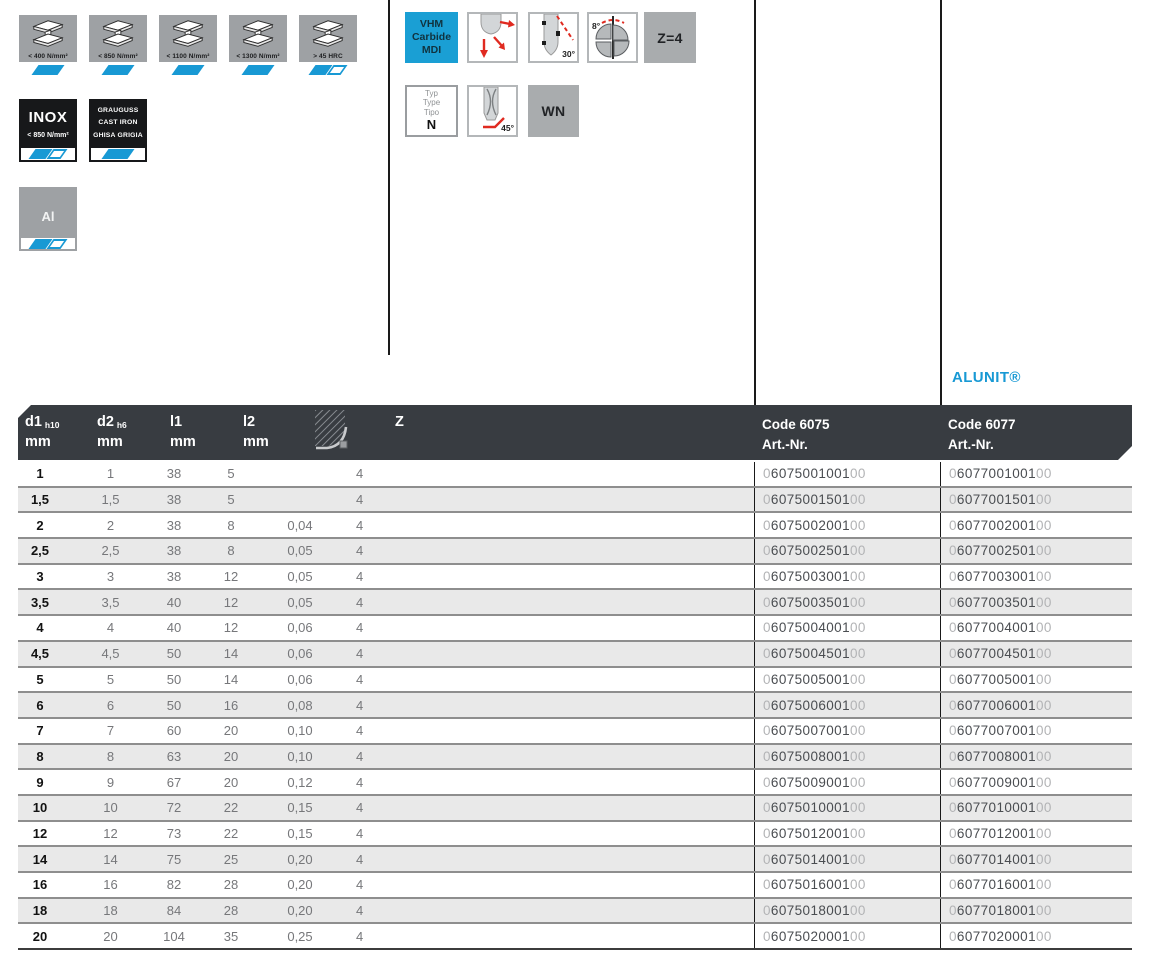 This screenshot has height=961, width=1153. I want to click on type-label-de: Typ, so click(431, 94).